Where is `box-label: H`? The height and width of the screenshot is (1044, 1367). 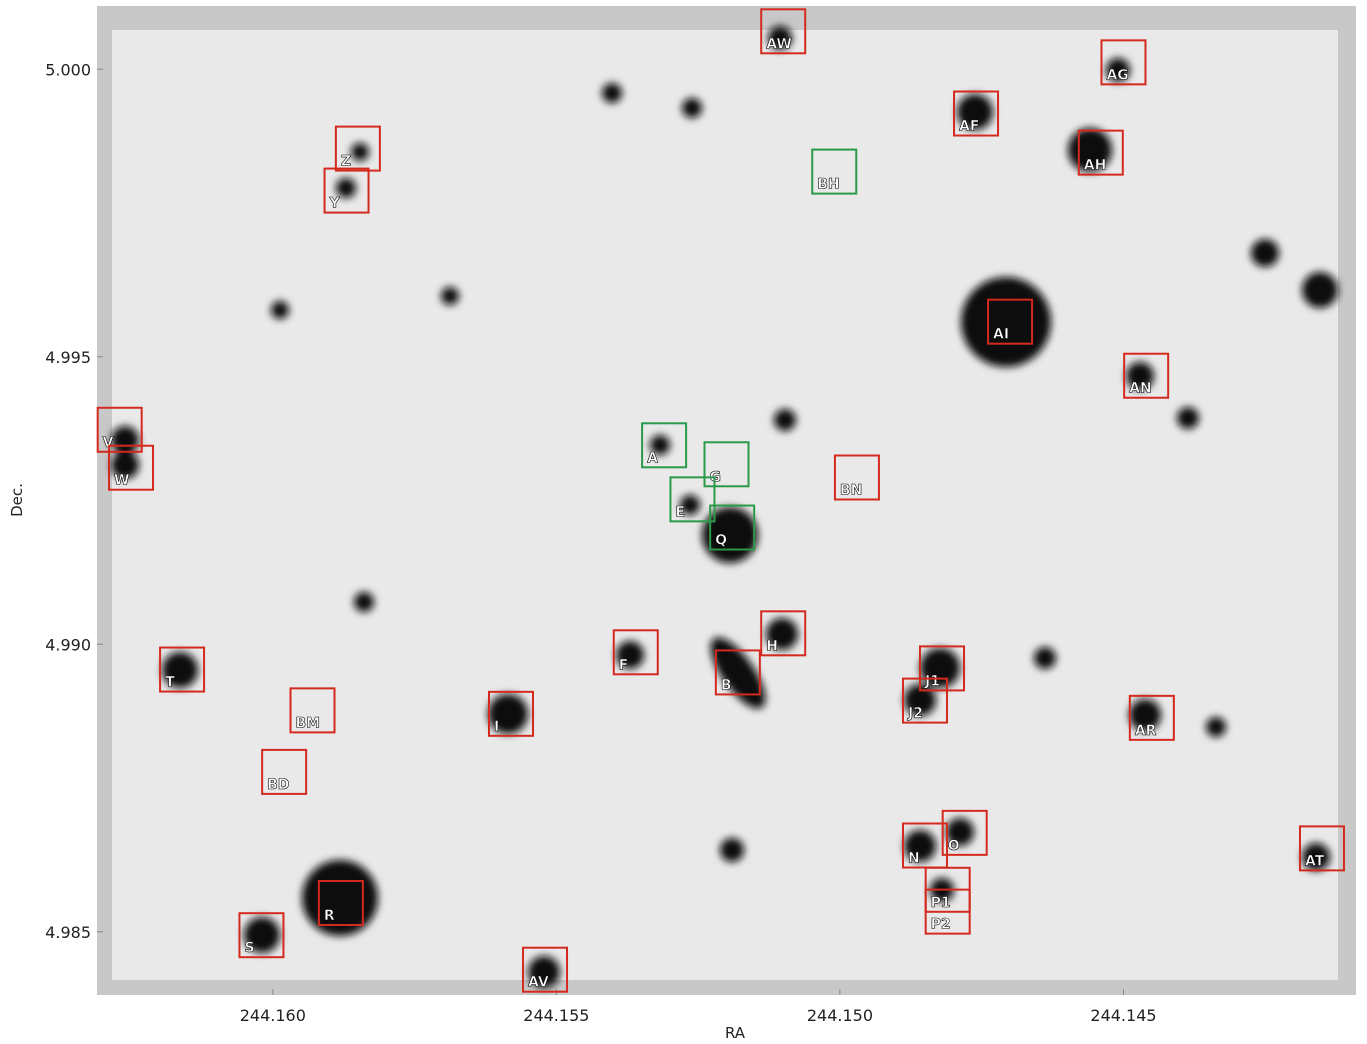 box-label: H is located at coordinates (772, 646).